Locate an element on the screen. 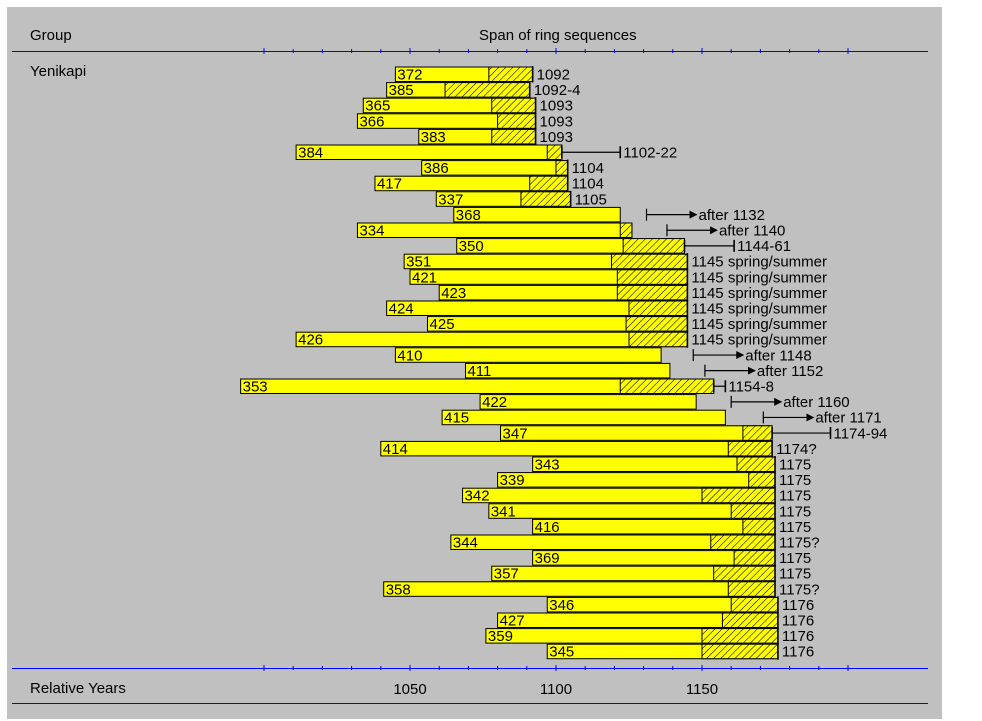 This screenshot has width=982, height=721. sample-id-label: 341 is located at coordinates (503, 511).